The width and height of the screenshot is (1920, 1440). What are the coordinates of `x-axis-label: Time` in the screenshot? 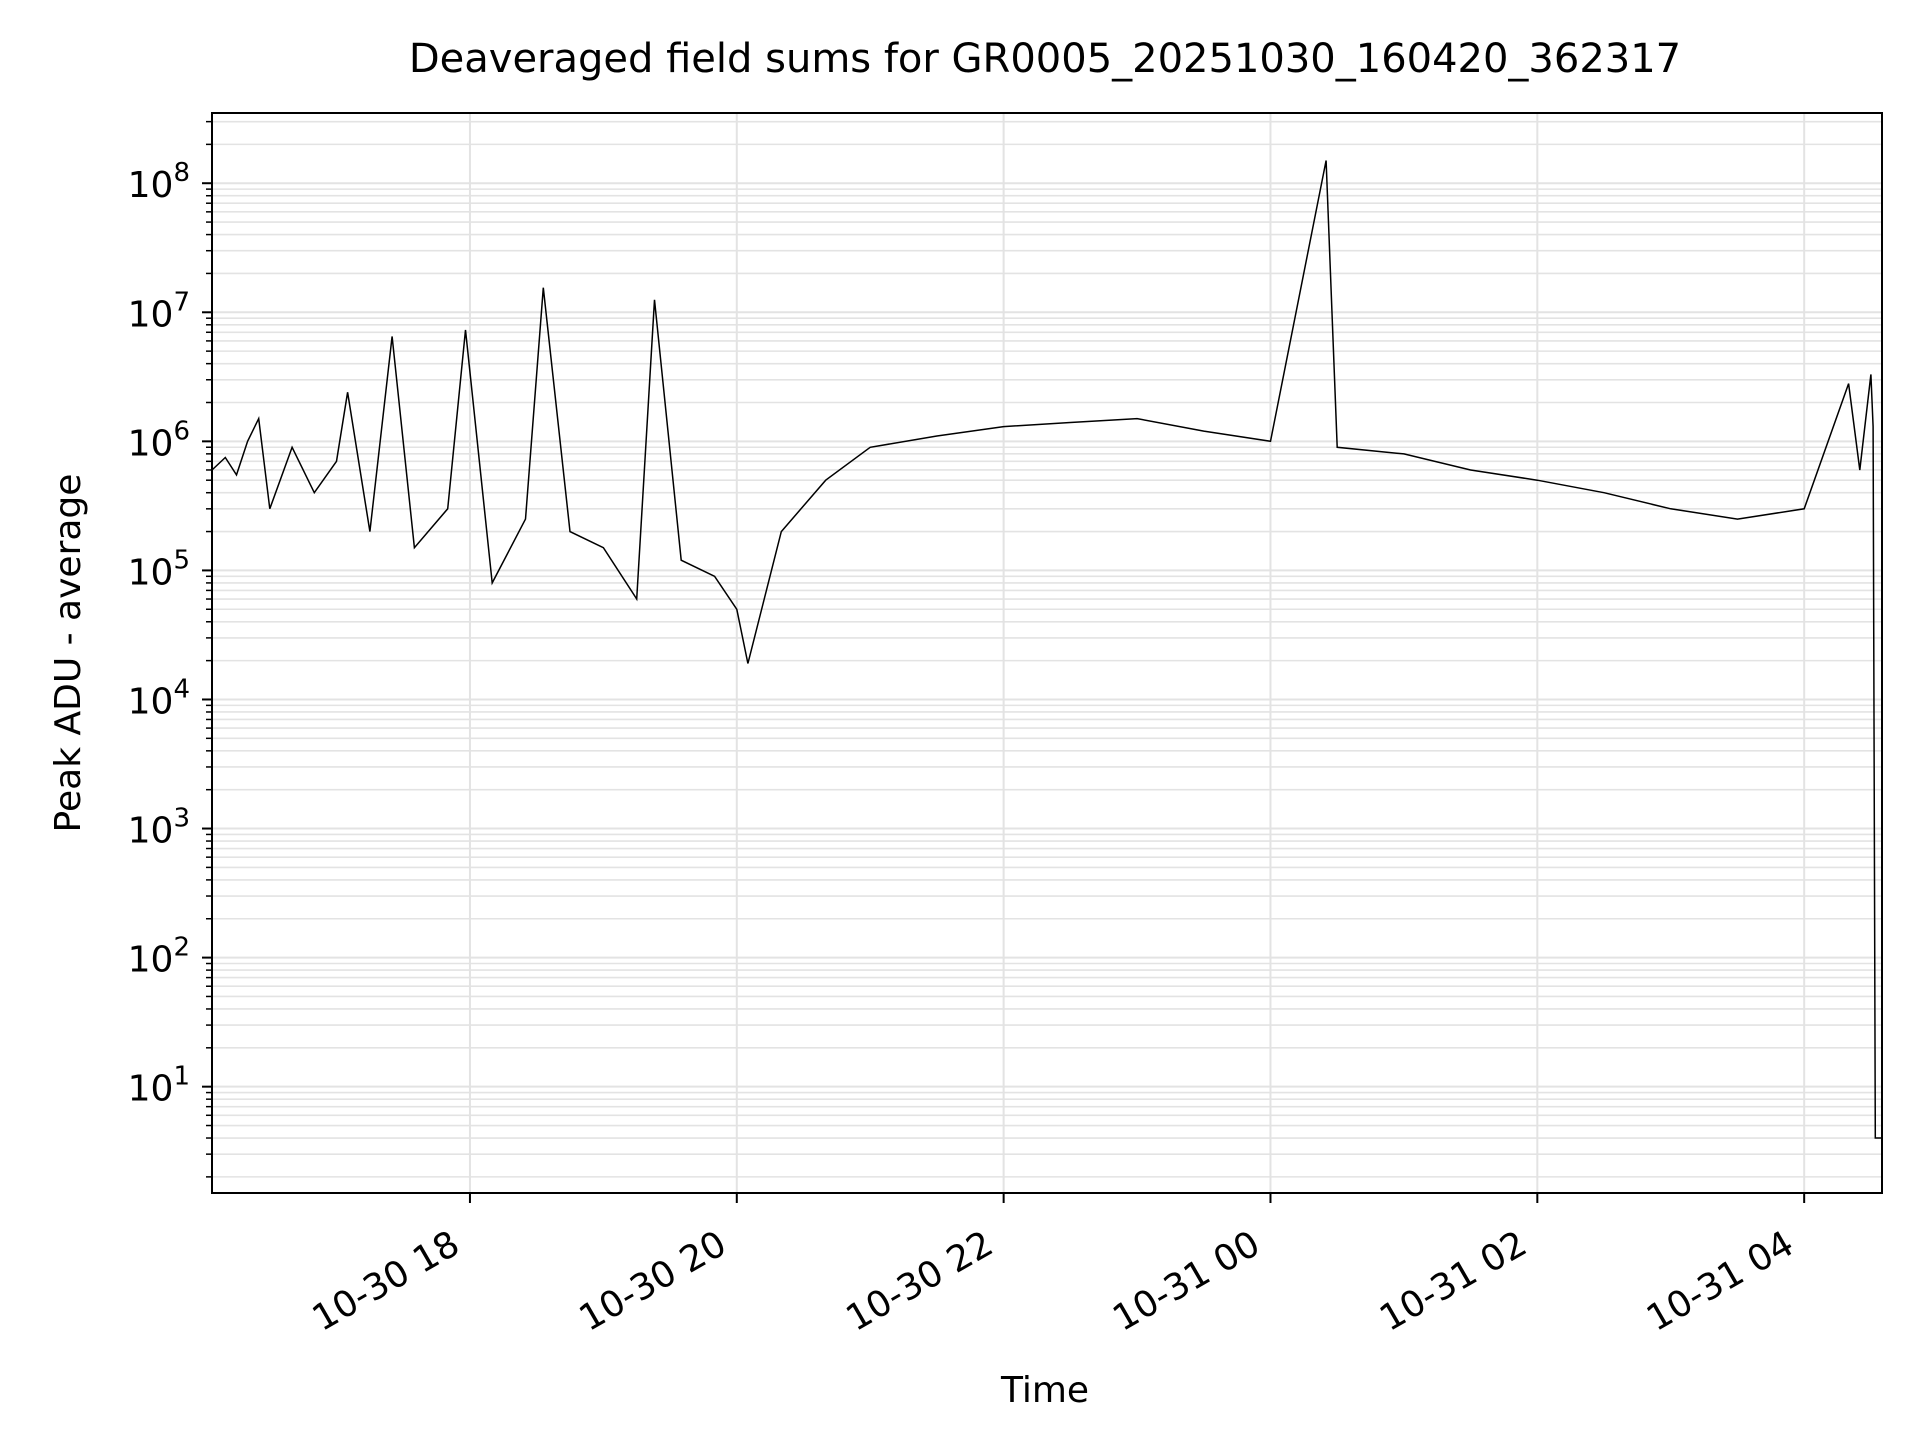 It's located at (1044, 1390).